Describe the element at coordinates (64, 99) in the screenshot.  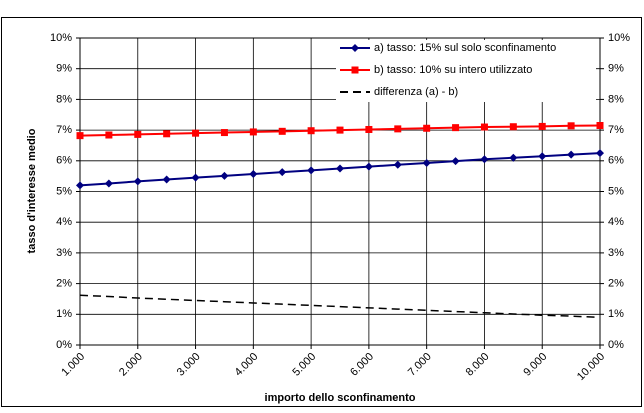
I see `y-tick-label: 8%` at that location.